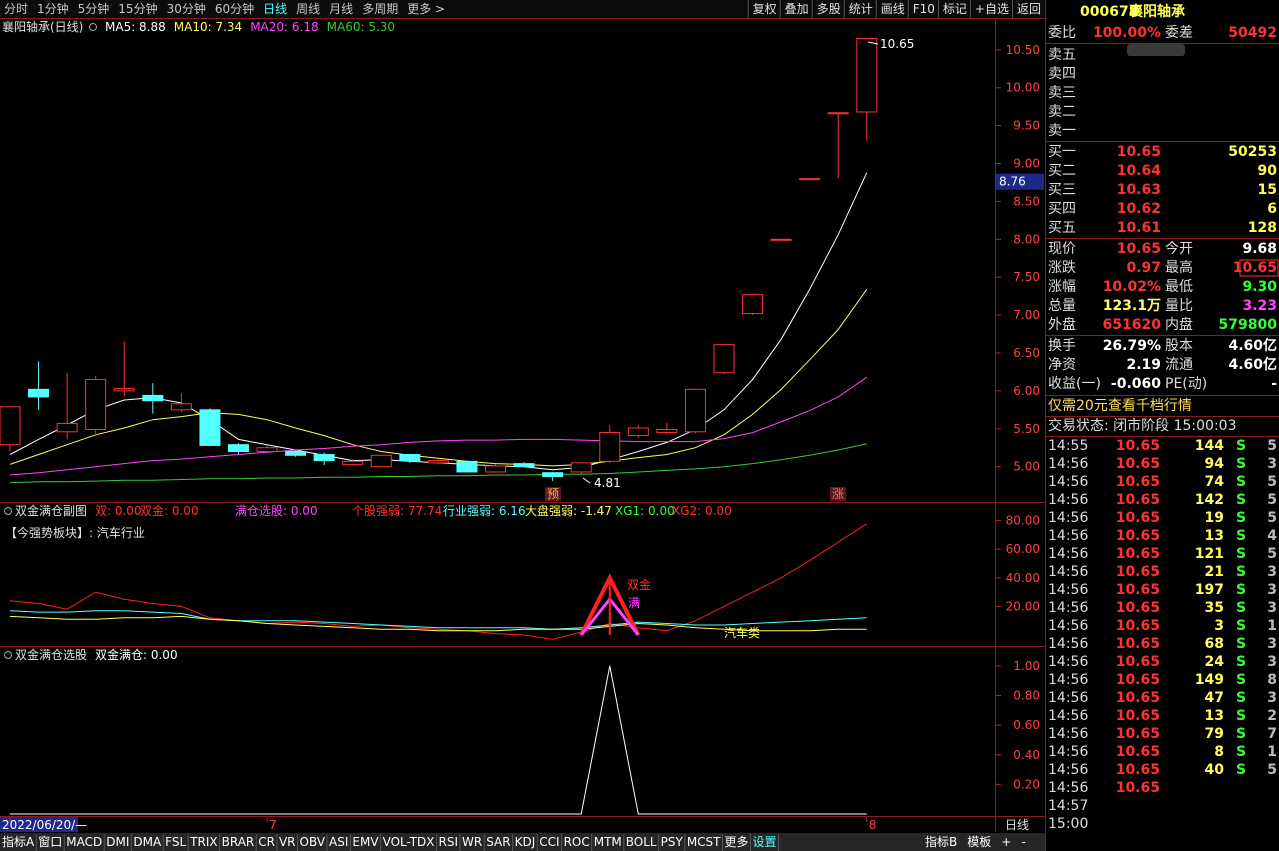 The height and width of the screenshot is (851, 1279). Describe the element at coordinates (608, 842) in the screenshot. I see `indicator-tab: MTM` at that location.